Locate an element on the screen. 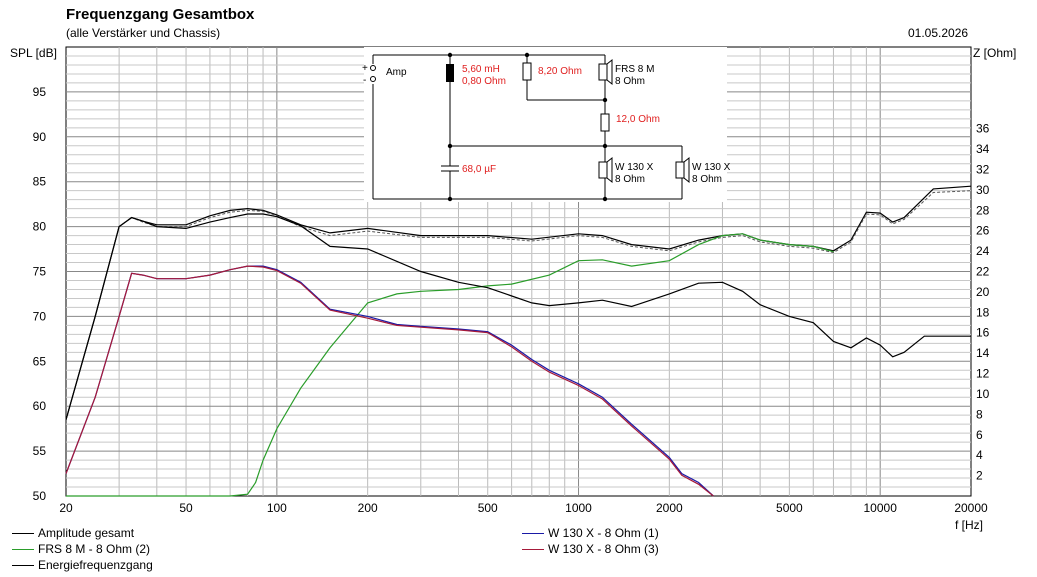  amp-label: Amp is located at coordinates (396, 72).